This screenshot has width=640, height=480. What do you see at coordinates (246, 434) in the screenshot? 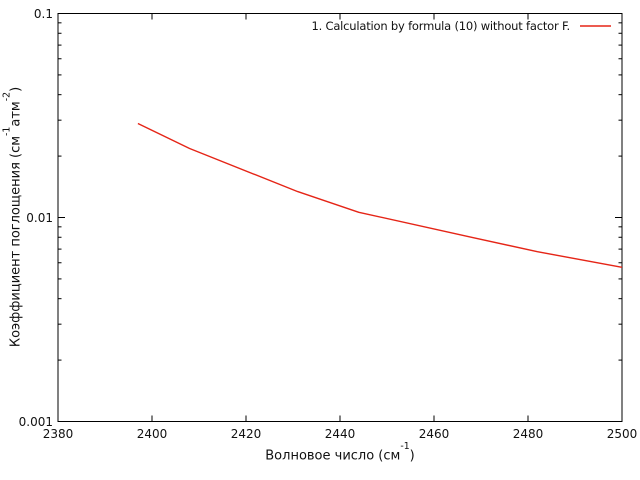
I see `x-tick-label: 2420` at bounding box center [246, 434].